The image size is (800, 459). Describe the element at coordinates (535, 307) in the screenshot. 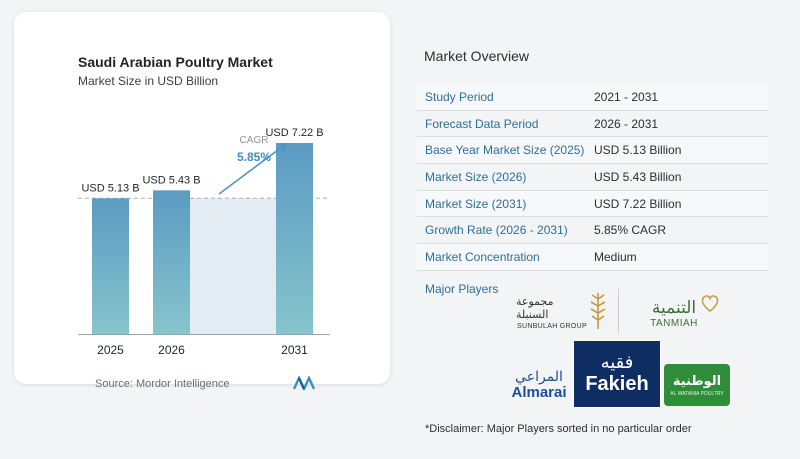

I see `sunbulah-arabic-text: مجموعة السنبلة` at that location.